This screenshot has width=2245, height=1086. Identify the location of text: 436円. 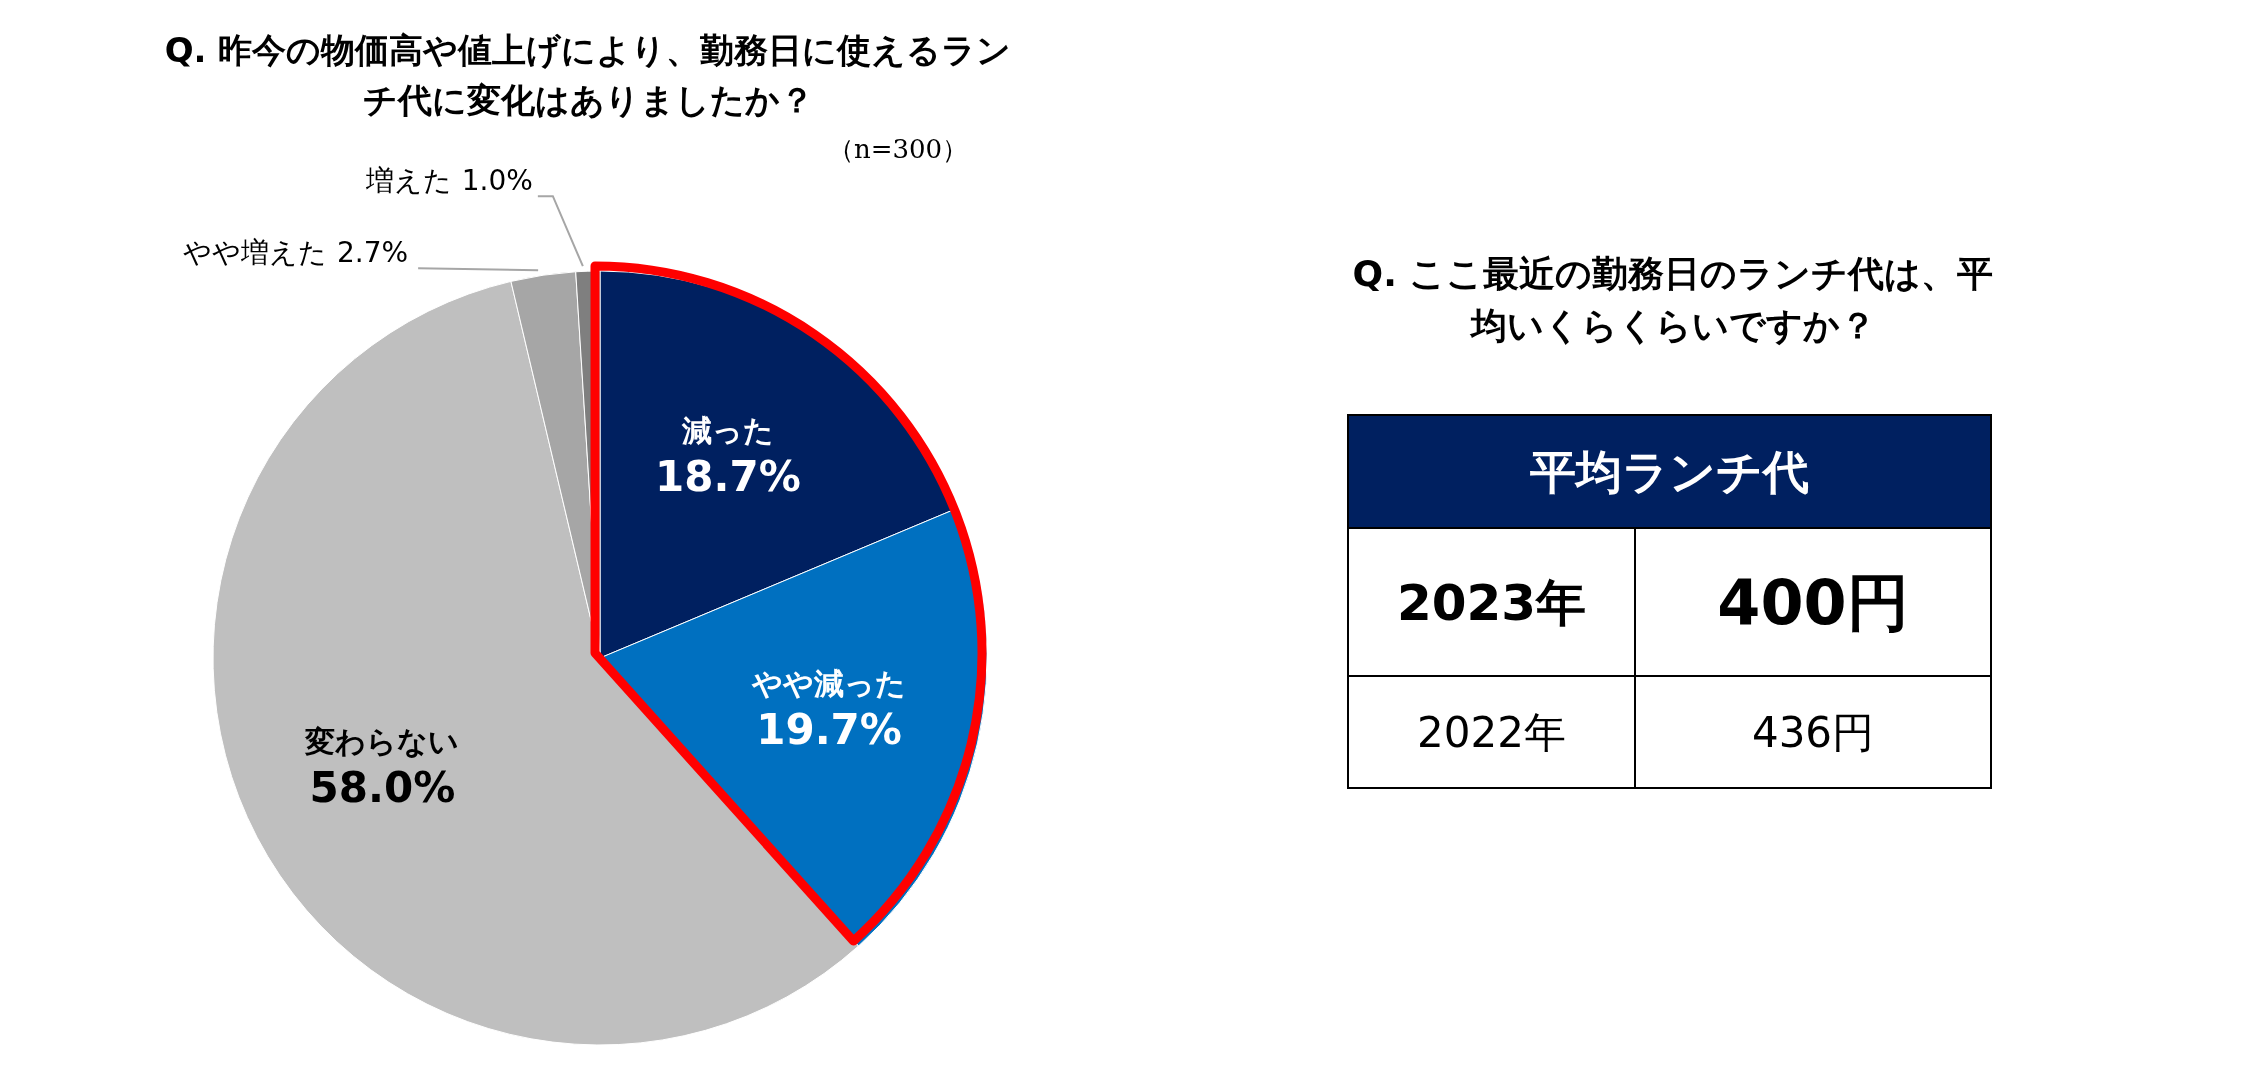
(1813, 732).